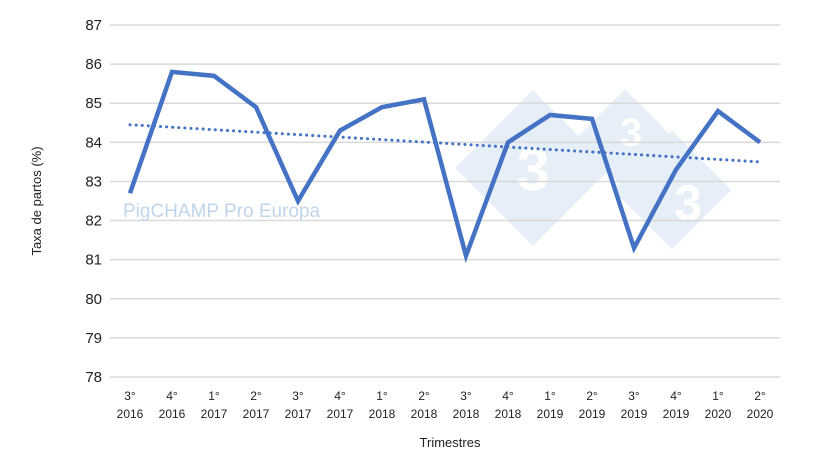 Image resolution: width=820 pixels, height=462 pixels. I want to click on x-axis-label: Trimestres, so click(450, 442).